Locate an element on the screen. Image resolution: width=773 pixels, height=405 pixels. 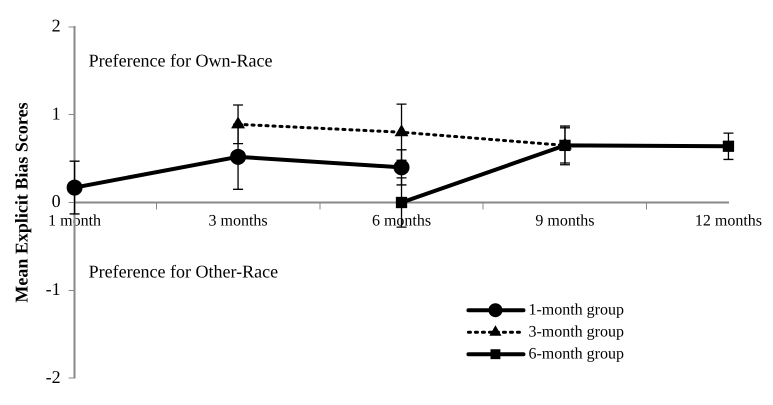
y-axis-title: Mean Explicit Bias Scores is located at coordinates (21, 202).